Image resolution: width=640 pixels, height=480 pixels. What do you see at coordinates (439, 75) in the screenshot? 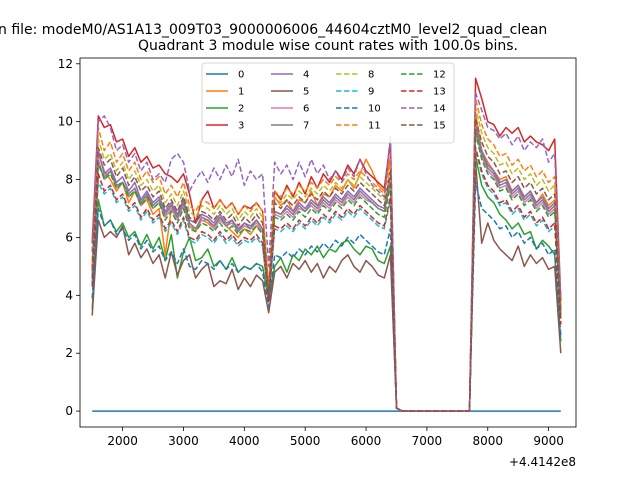
I see `legend-label-12: 12` at bounding box center [439, 75].